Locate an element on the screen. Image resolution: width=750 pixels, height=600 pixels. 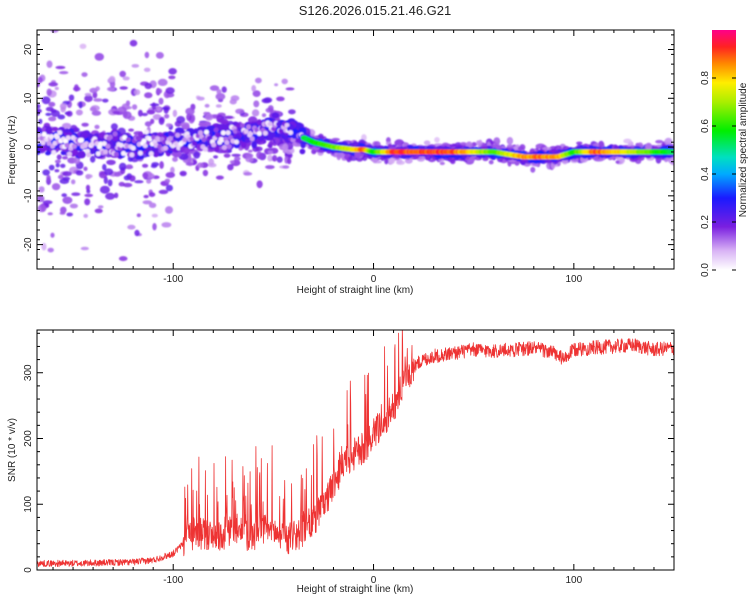
snr-x-label: Height of straight line (km) is located at coordinates (355, 589).